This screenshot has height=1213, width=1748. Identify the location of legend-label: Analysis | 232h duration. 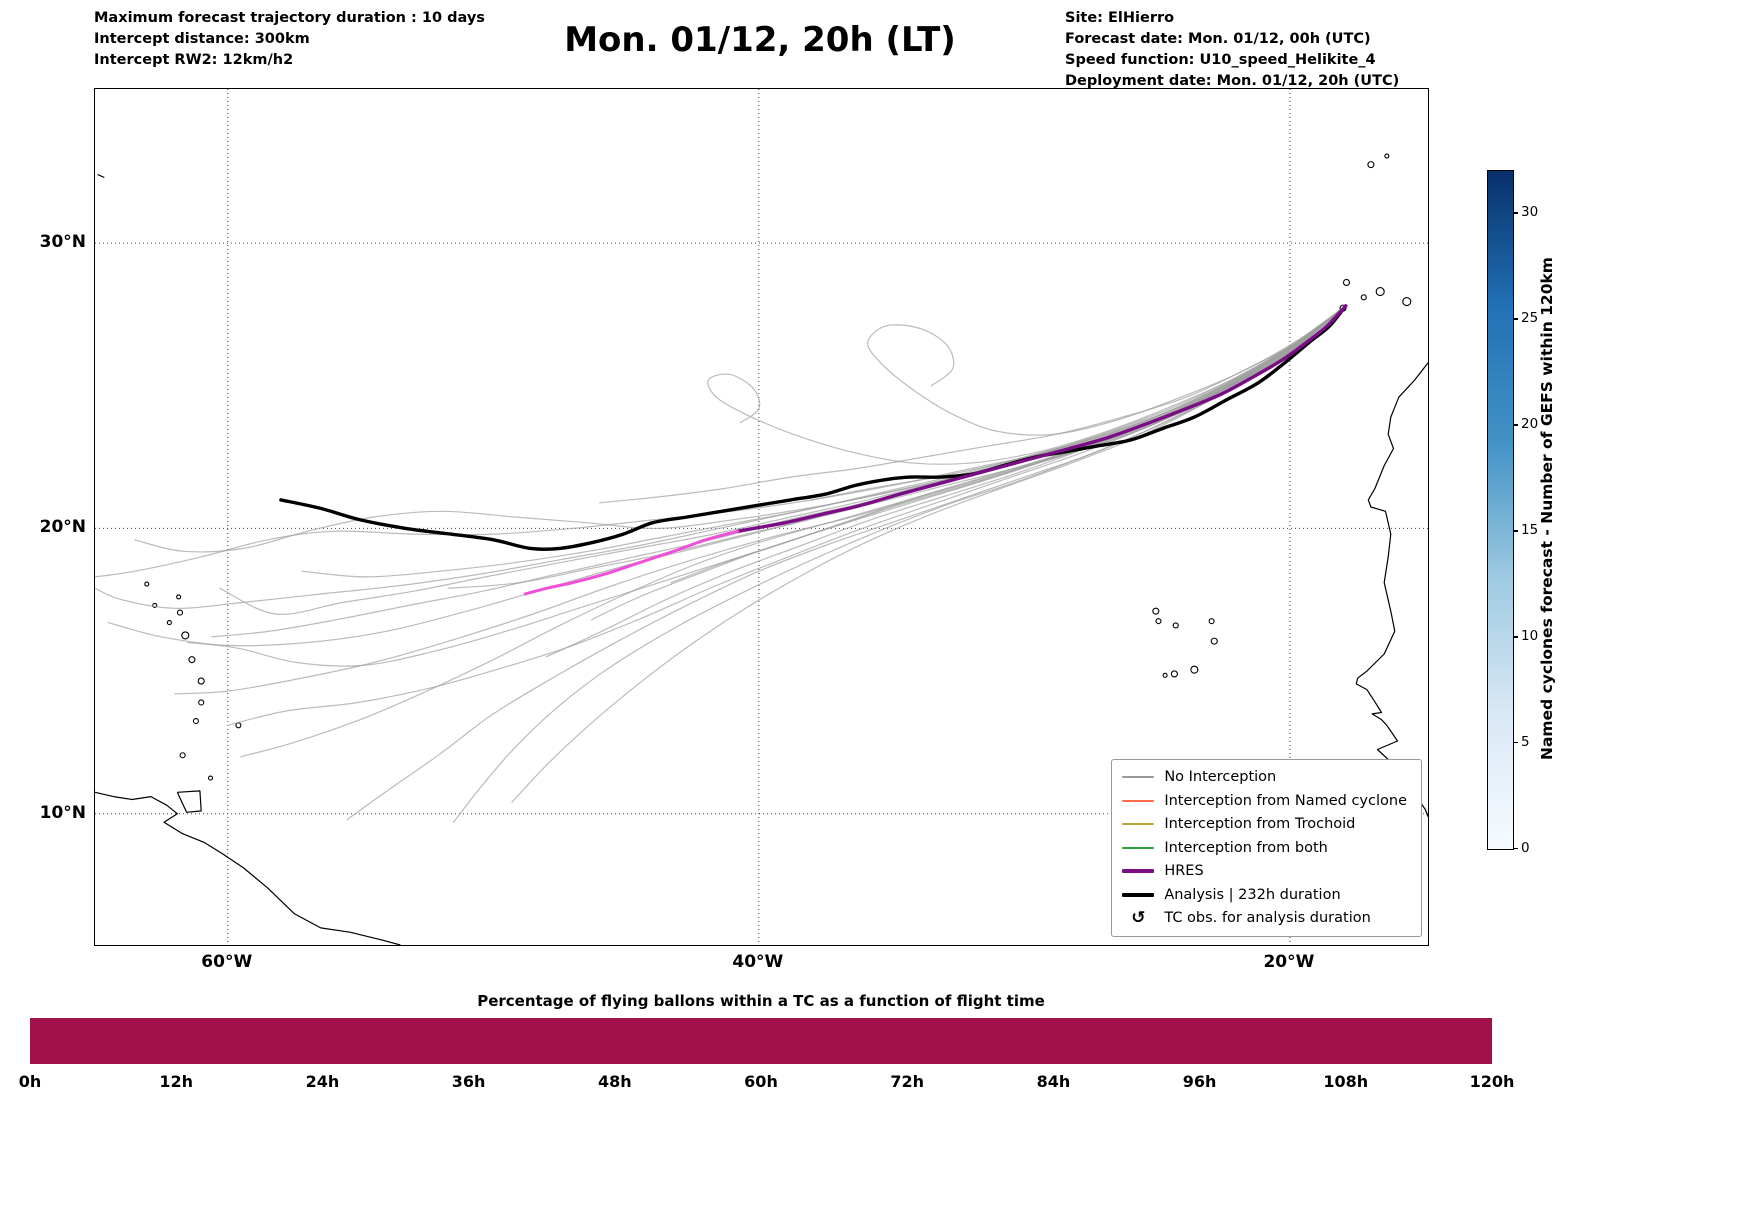
(1252, 894).